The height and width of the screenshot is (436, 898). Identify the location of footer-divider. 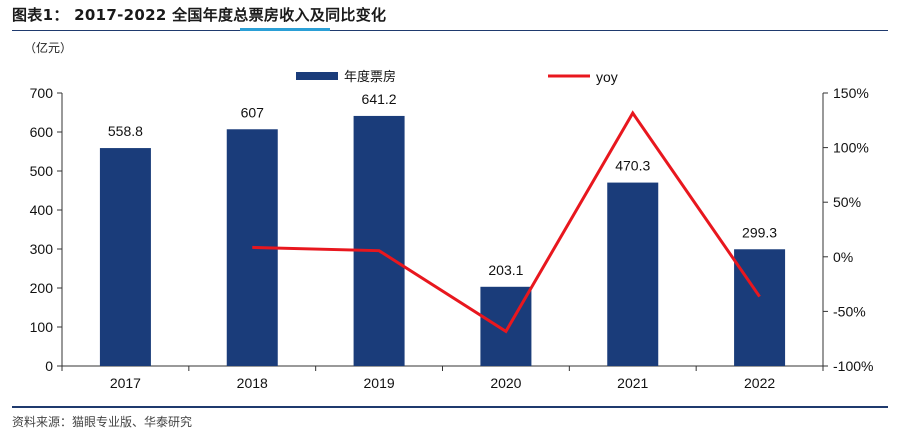
(450, 407).